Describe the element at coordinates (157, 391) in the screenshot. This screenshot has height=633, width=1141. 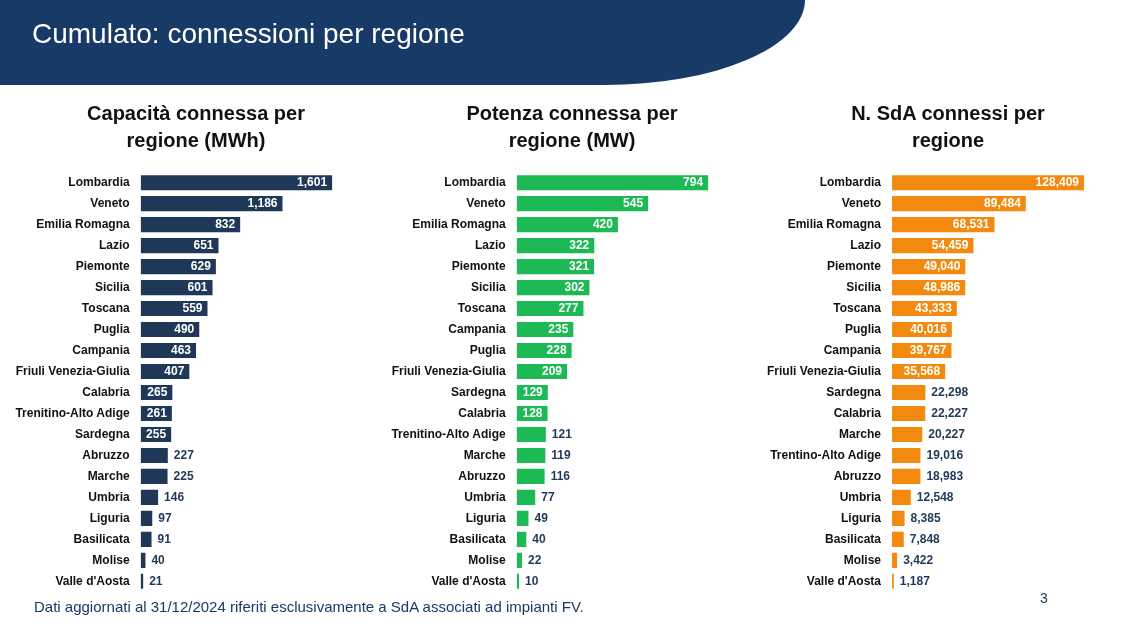
I see `data-label: 265` at that location.